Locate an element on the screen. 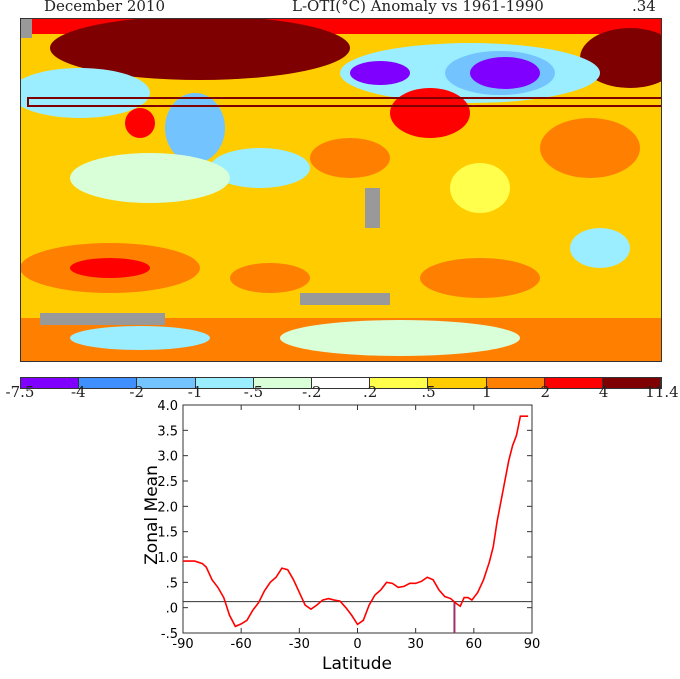 This screenshot has width=680, height=679. y-tick-label: .0 is located at coordinates (172, 609).